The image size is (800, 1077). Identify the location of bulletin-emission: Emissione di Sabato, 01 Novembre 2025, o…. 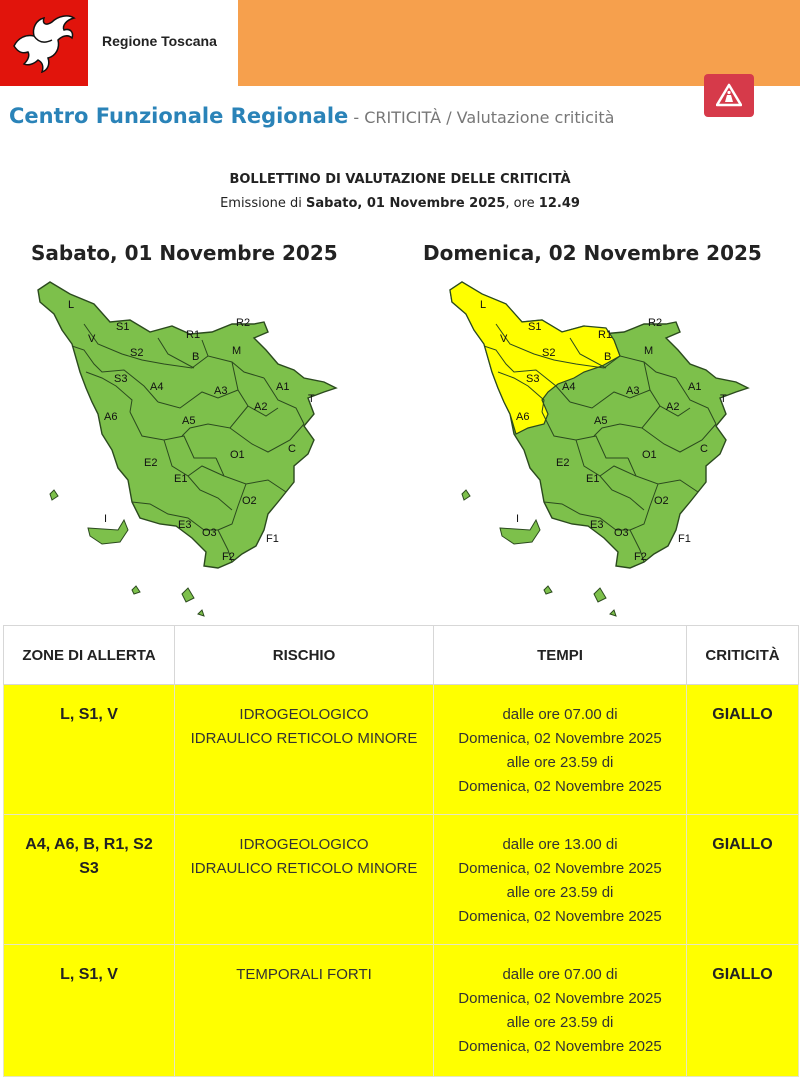
(400, 203).